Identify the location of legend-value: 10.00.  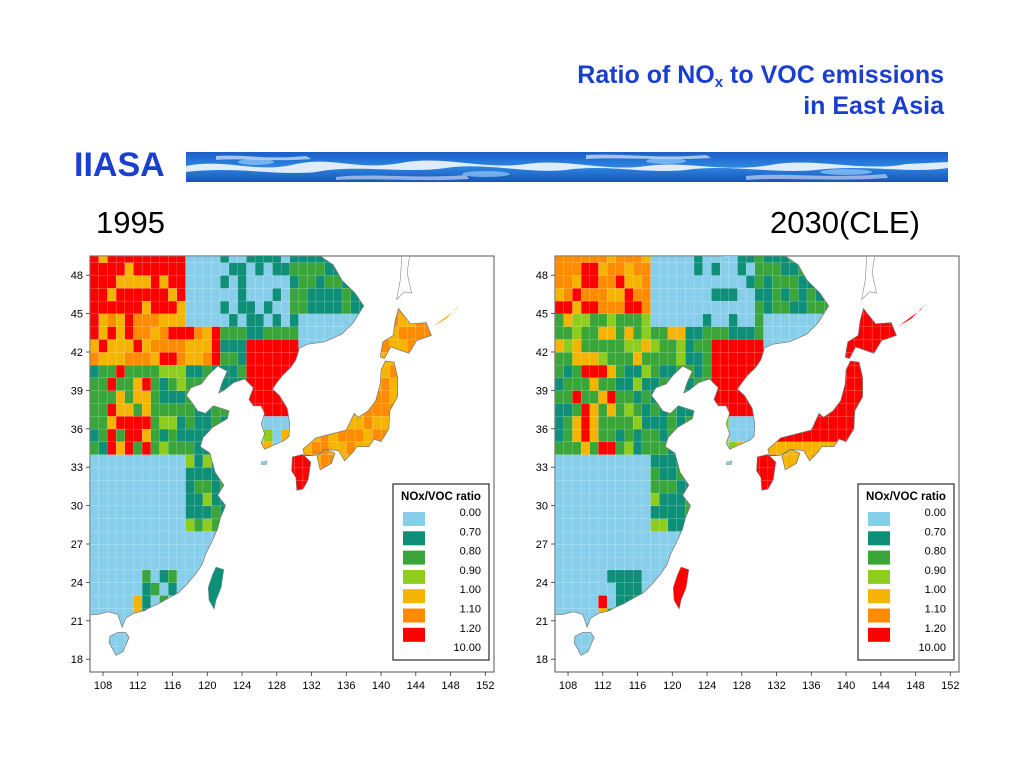
(932, 648).